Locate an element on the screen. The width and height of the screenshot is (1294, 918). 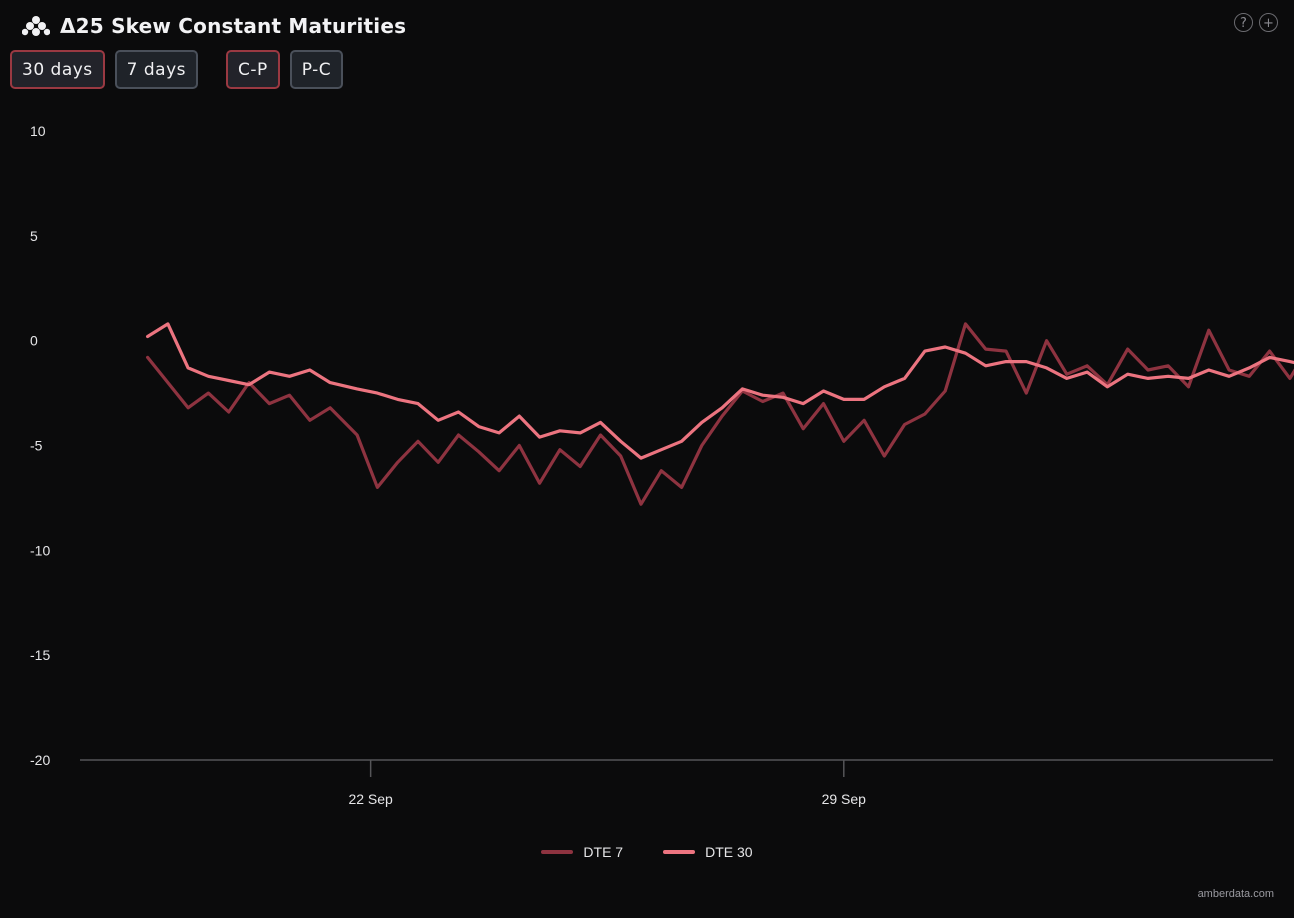
legend-item-dte7: DTE 7 is located at coordinates (582, 852).